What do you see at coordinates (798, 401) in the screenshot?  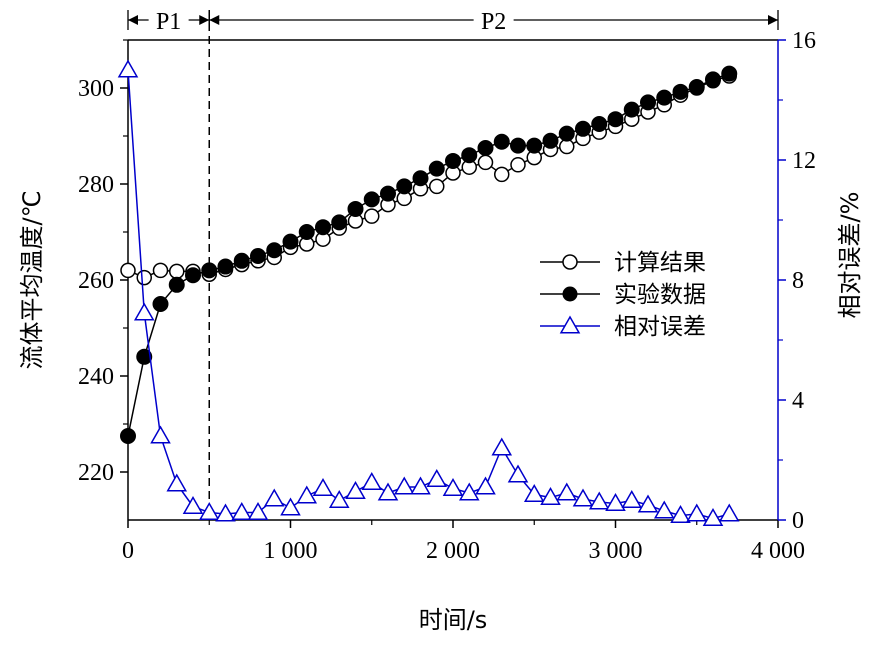 I see `y-right-tick-label: 4` at bounding box center [798, 401].